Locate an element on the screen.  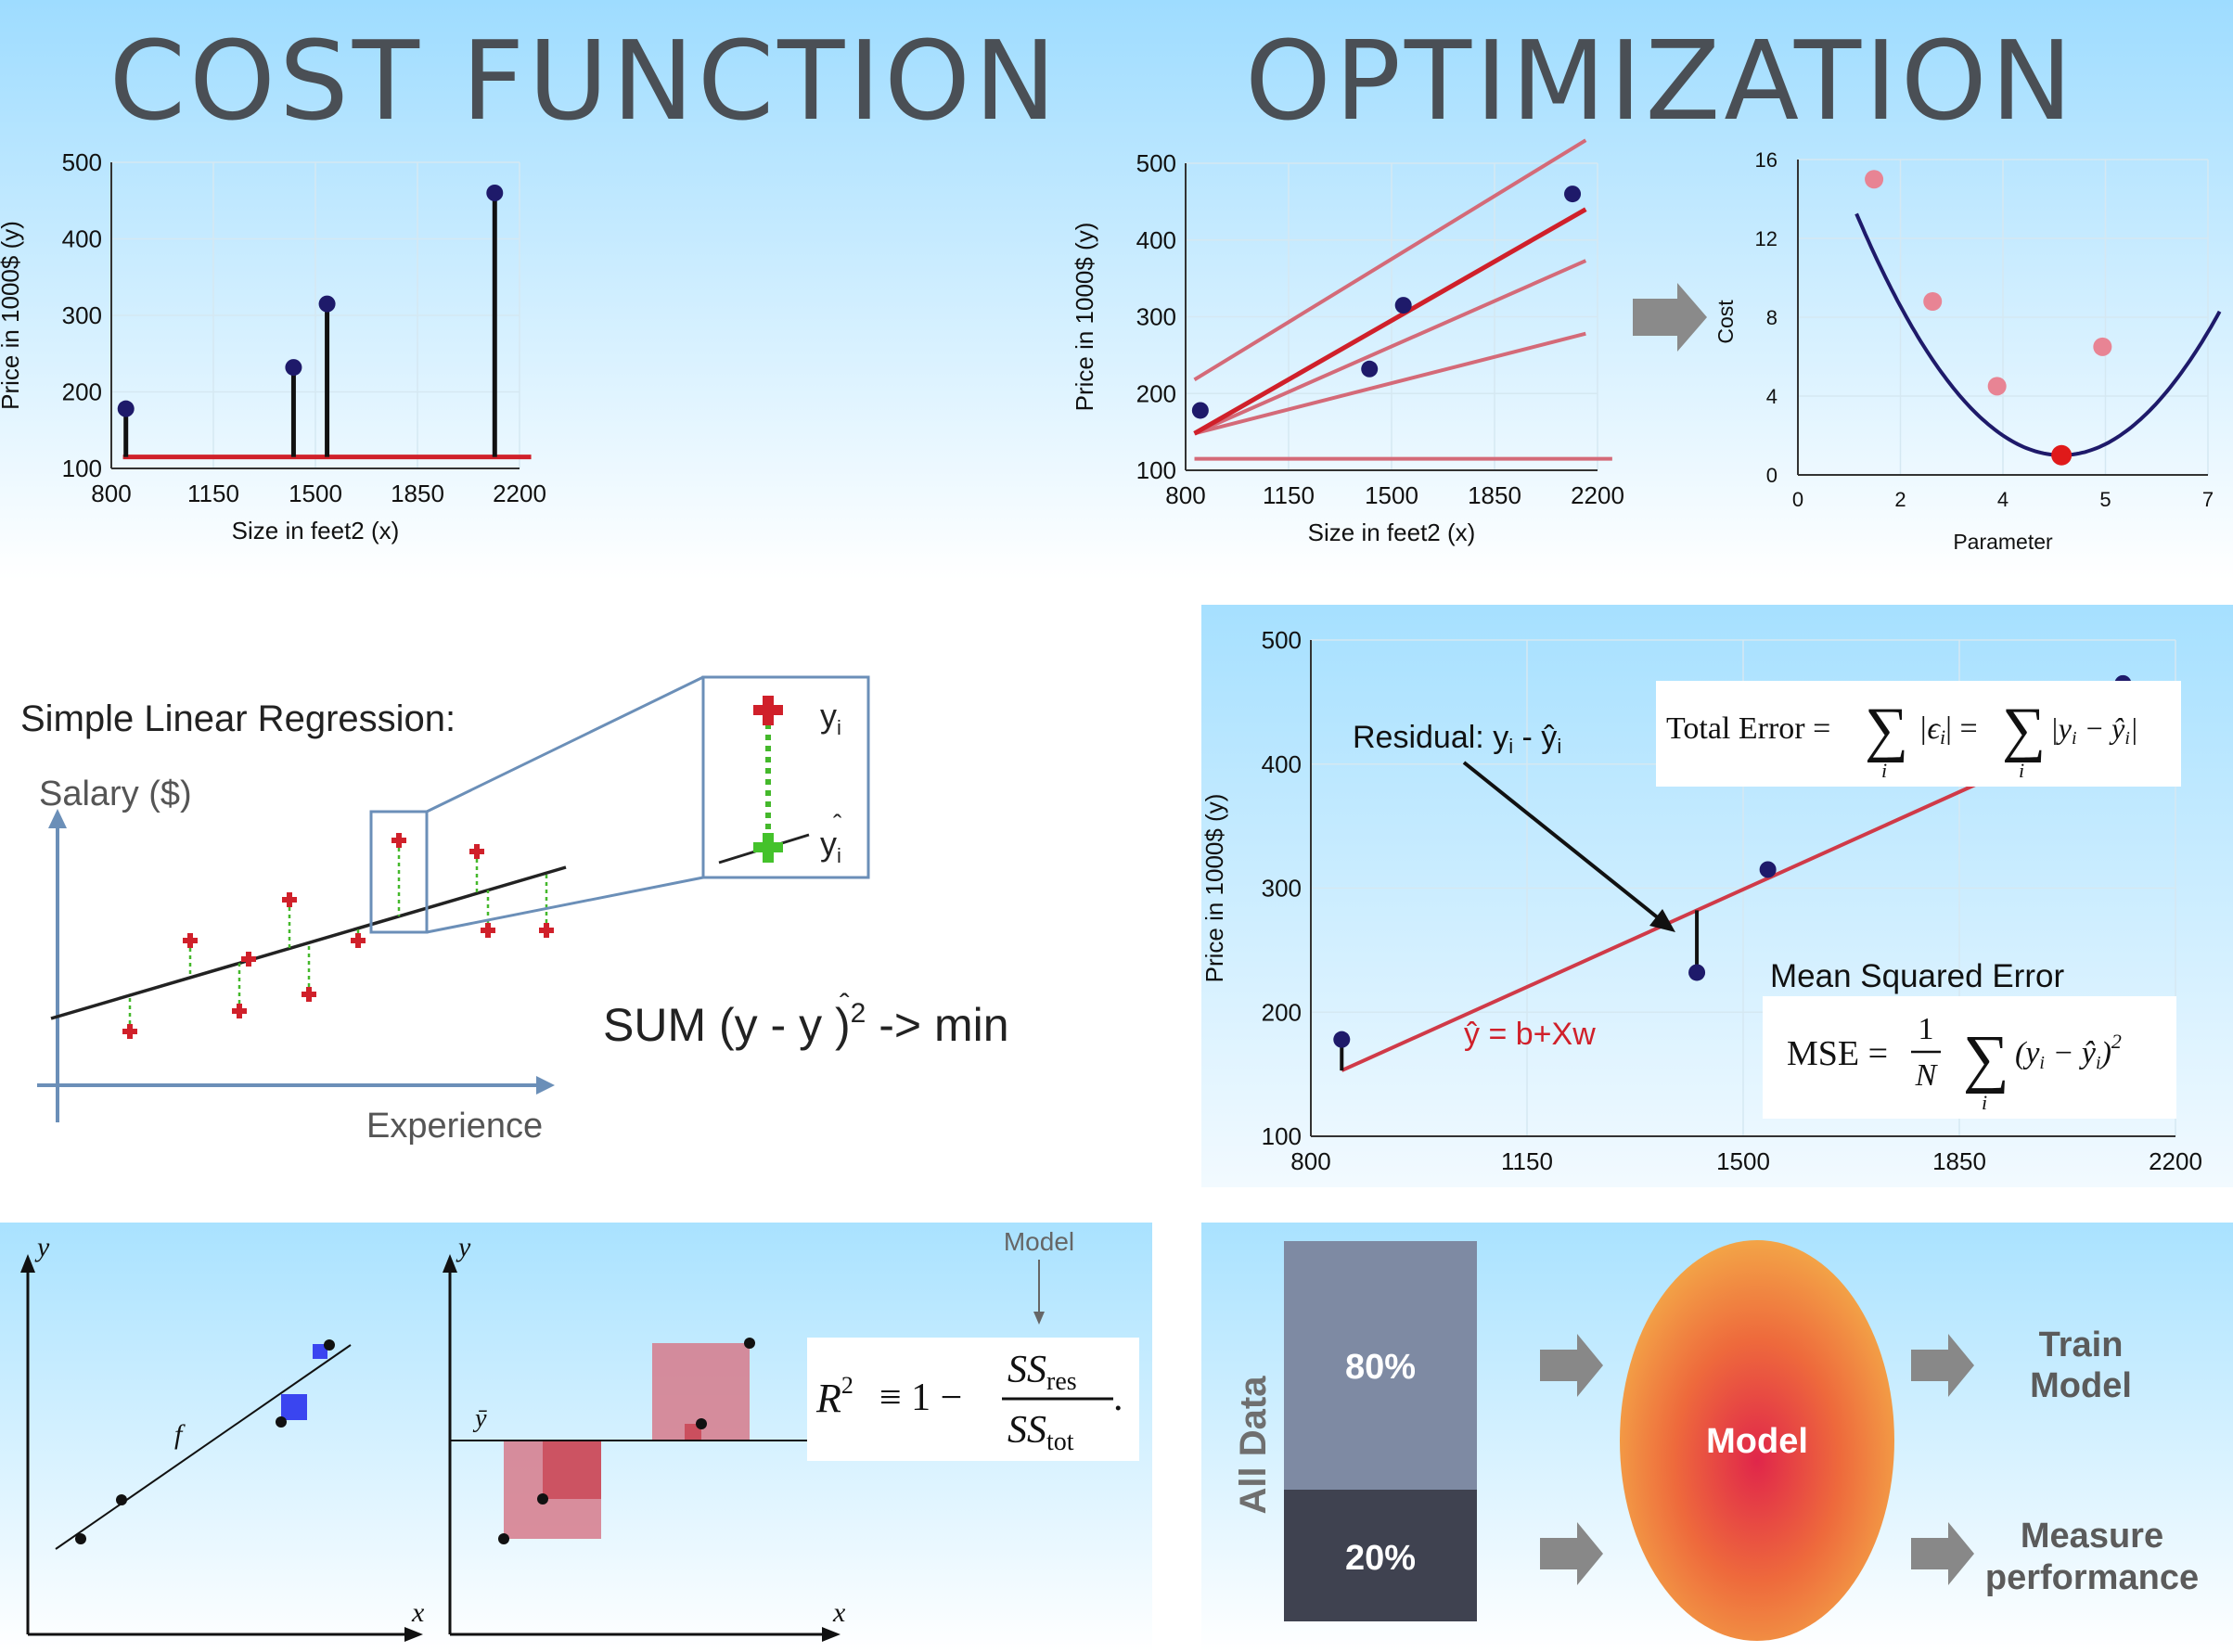
y-axis-label: Cost is located at coordinates (1725, 322).